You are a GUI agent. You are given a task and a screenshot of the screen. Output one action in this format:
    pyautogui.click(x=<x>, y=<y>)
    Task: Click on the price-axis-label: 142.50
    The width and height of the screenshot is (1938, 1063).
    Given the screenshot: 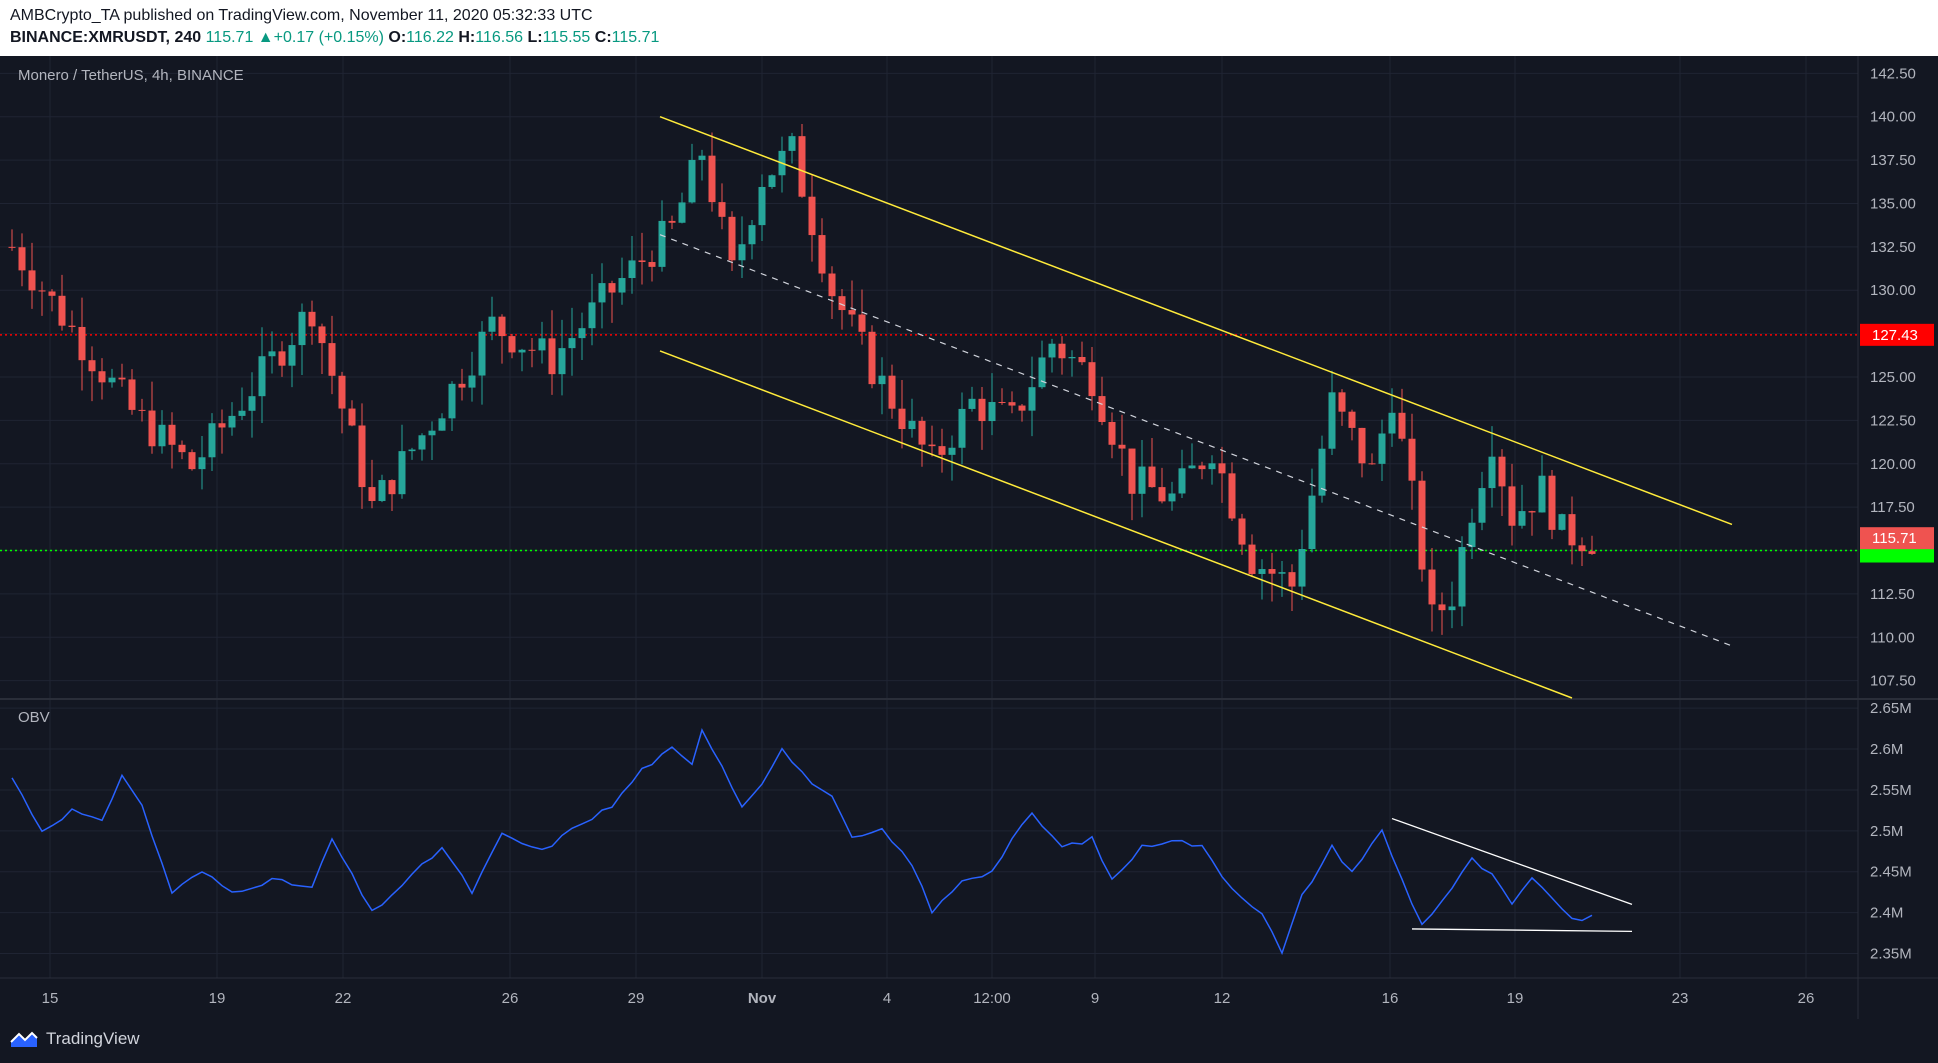 What is the action you would take?
    pyautogui.click(x=1893, y=73)
    